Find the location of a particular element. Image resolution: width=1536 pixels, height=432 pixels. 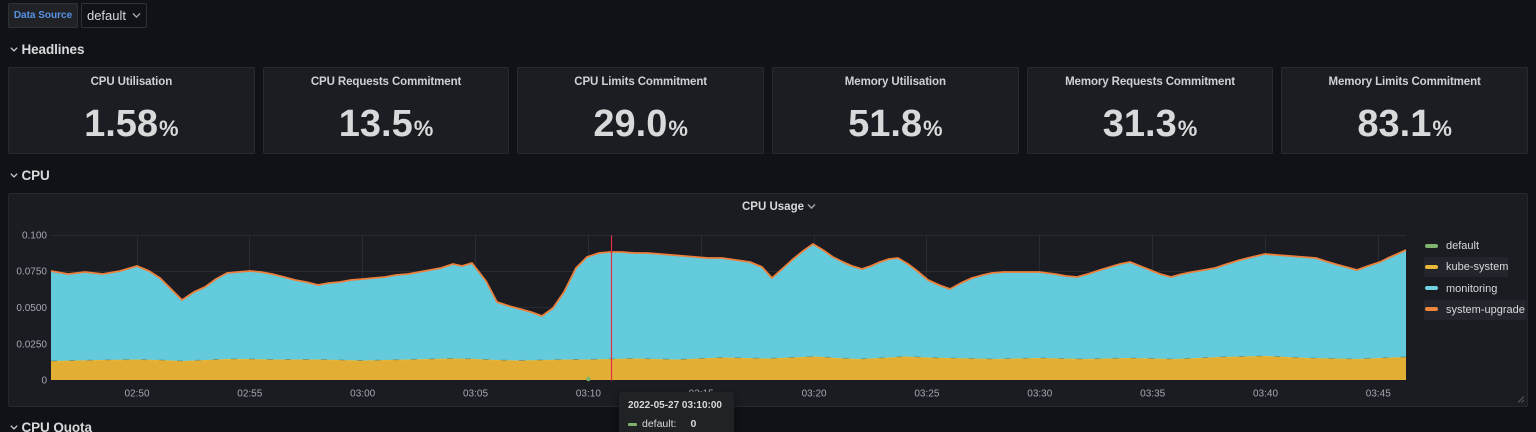

svg-text: 0.0750 is located at coordinates (31, 272).